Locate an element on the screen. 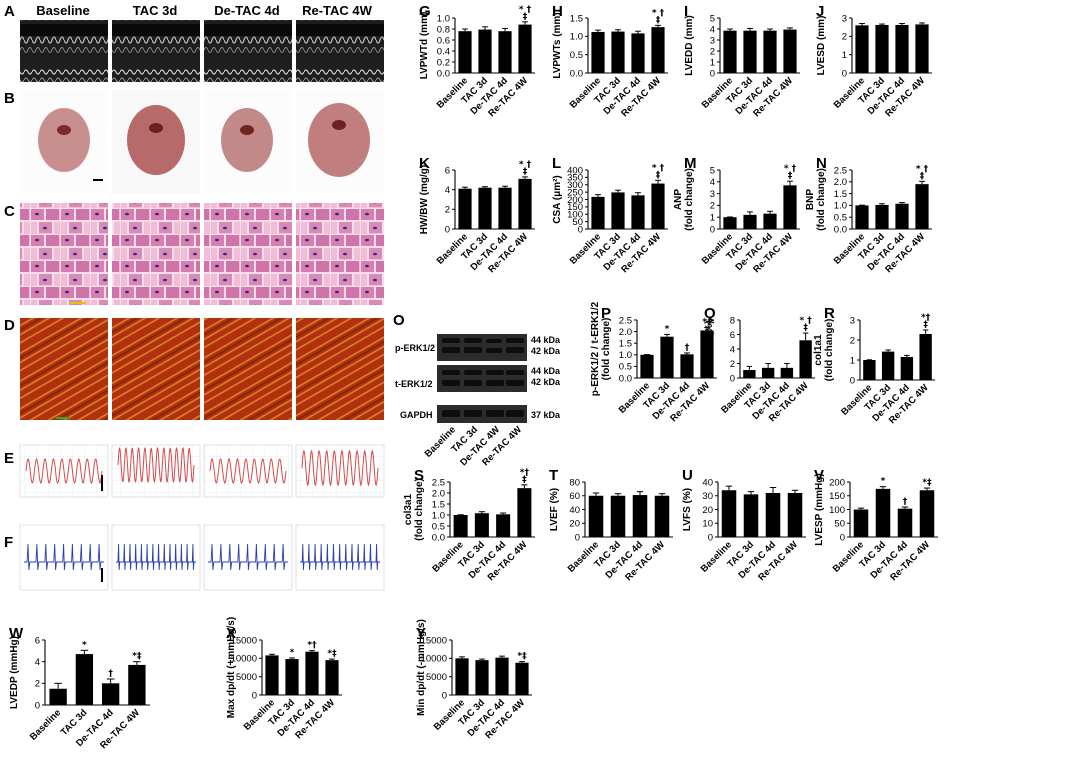  condition-label-baseline: Baseline is located at coordinates (62, 10).